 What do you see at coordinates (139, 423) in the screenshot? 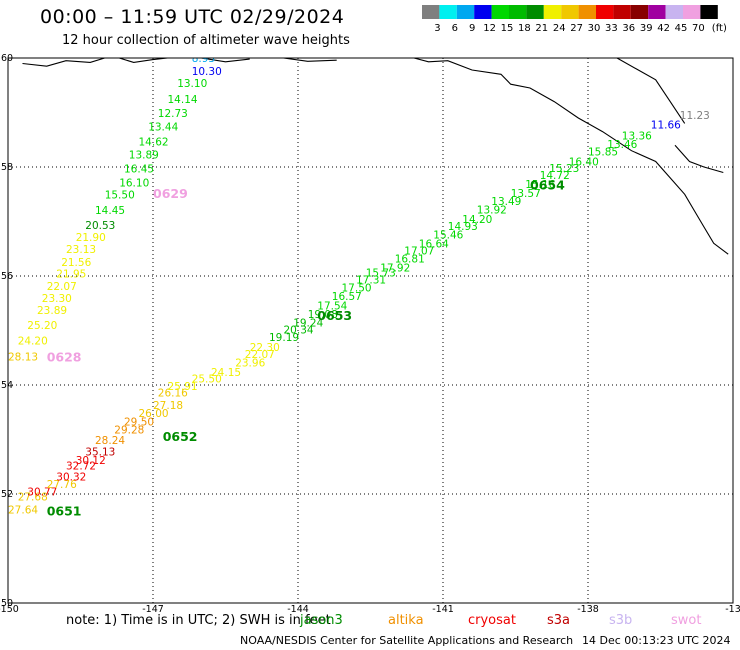
I see `wave-height-value: 29.50` at bounding box center [139, 423].